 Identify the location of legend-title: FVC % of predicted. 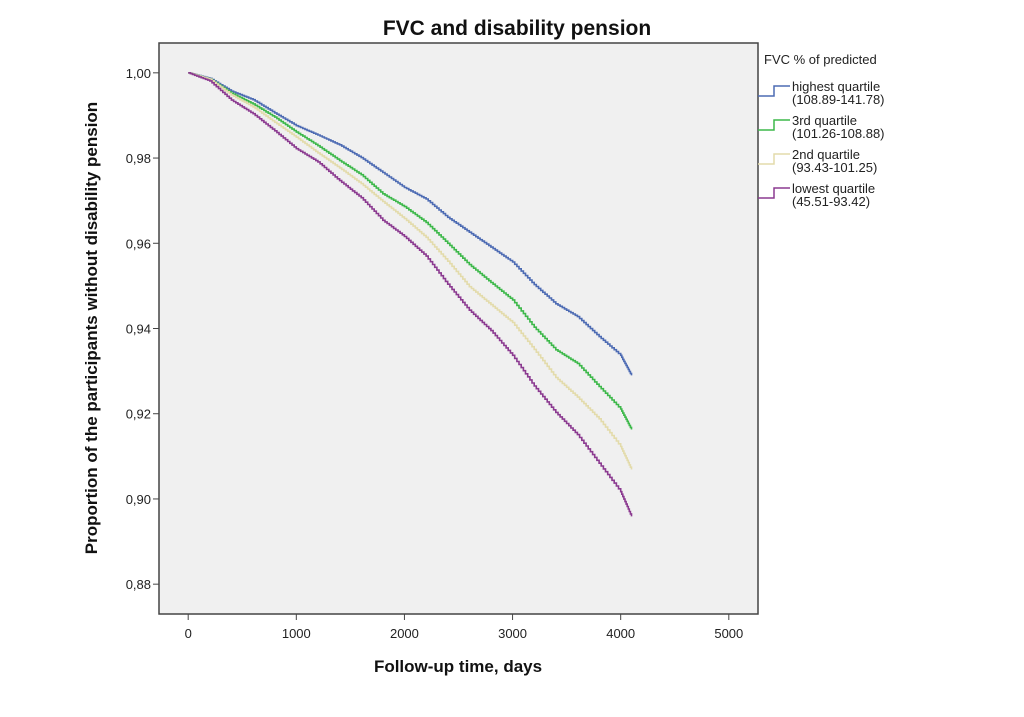
(820, 59).